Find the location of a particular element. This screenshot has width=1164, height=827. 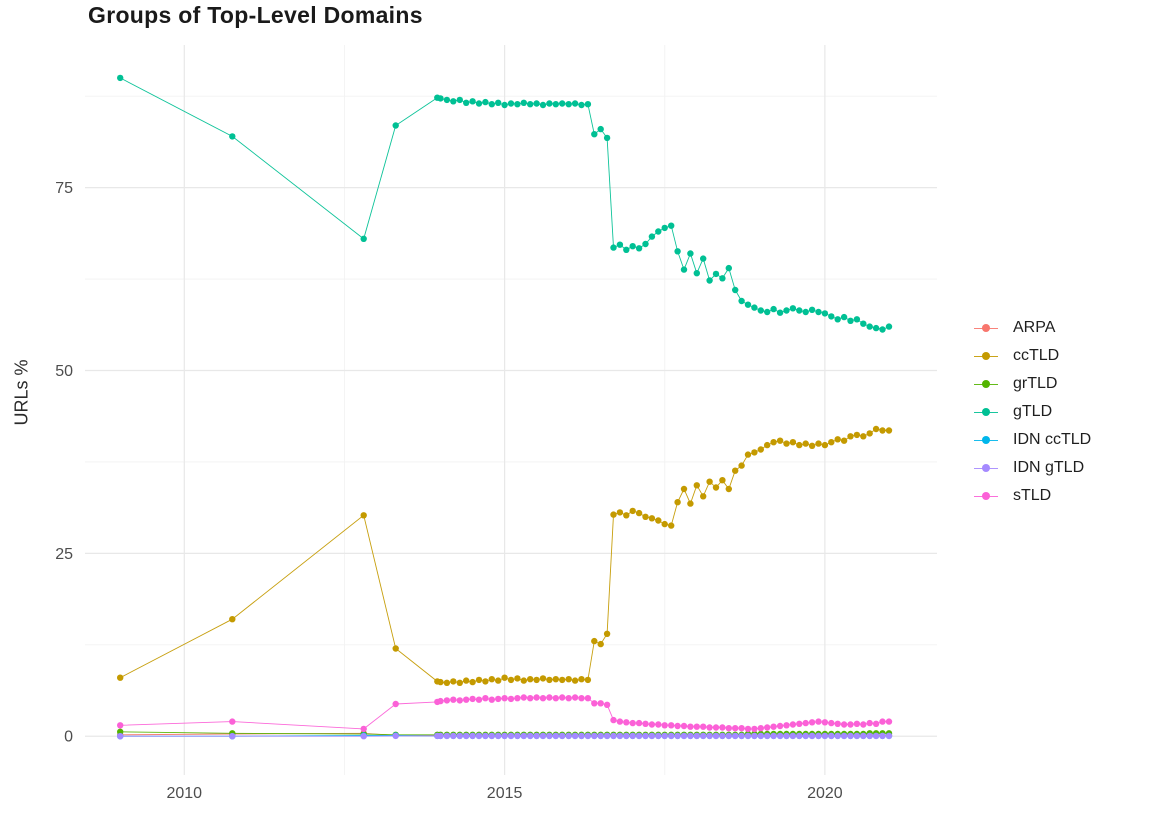

legend-label-stld: sTLD is located at coordinates (1032, 495).